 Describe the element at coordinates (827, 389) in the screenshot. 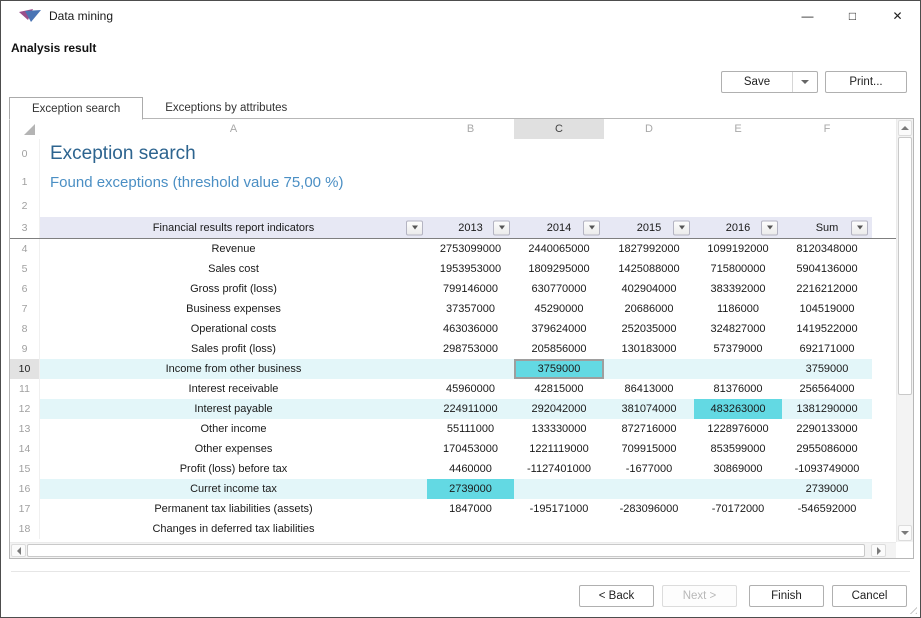

I see `value-cell: 256564000` at that location.